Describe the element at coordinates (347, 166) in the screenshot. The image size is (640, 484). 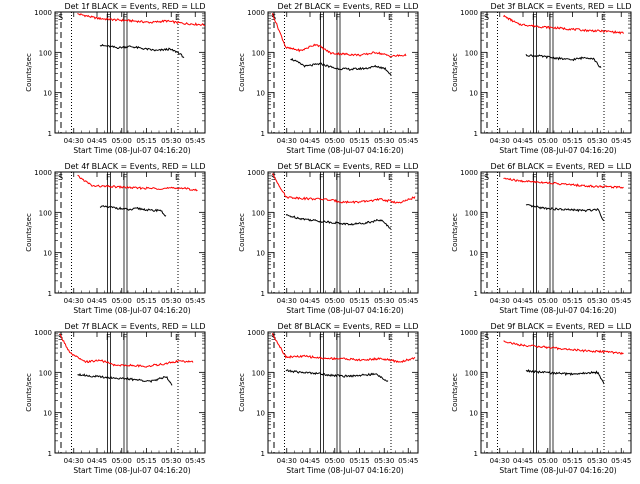
I see `panel-title: Det 5f BLACK = Events, RED = LLD` at that location.